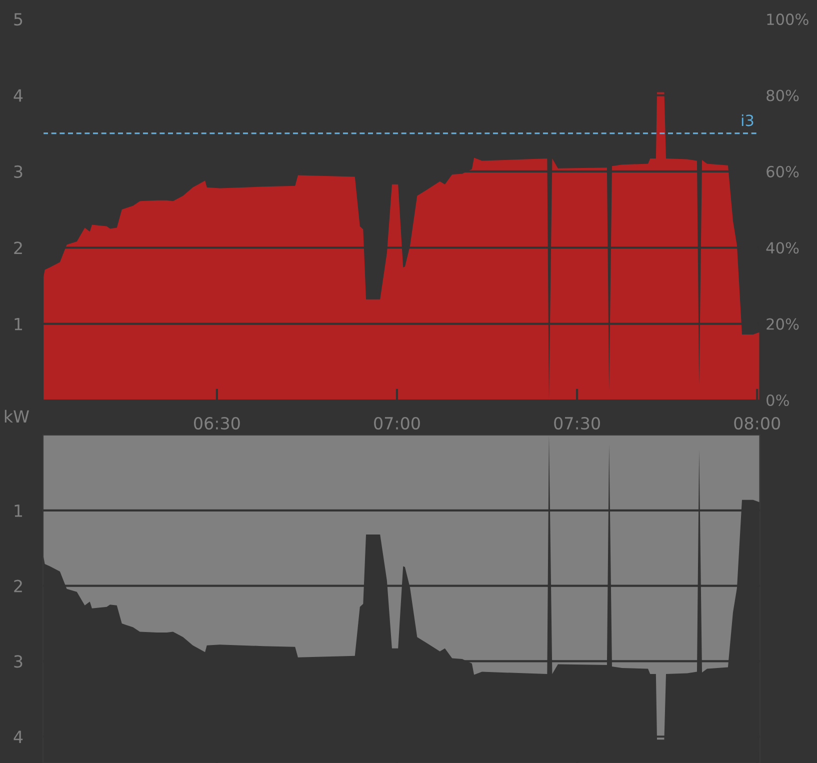 The height and width of the screenshot is (763, 817). I want to click on y2-tick-label: 20%, so click(782, 324).